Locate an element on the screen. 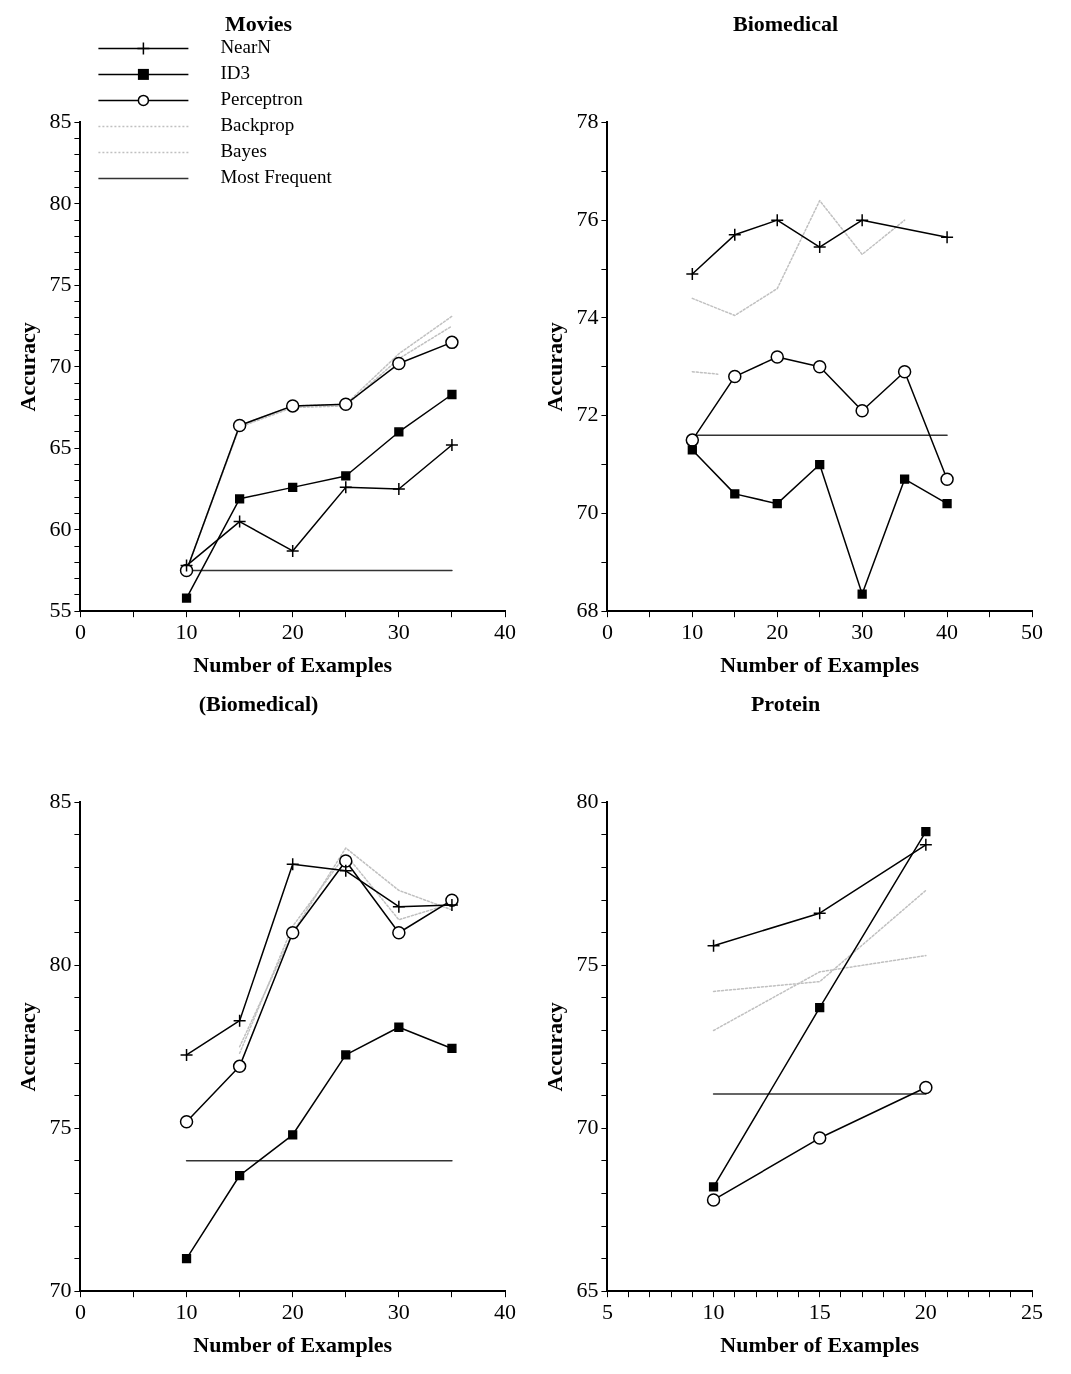 This screenshot has width=1071, height=1374. x-tick-label: 50 is located at coordinates (1032, 632).